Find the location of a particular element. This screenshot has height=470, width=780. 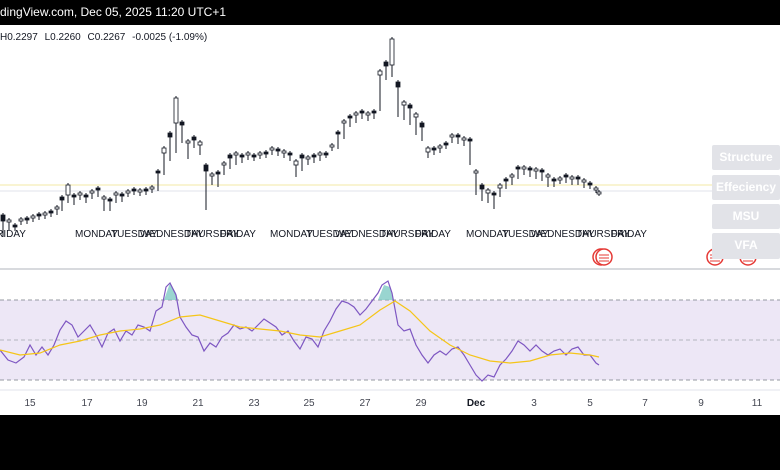

day-label: MONDAY is located at coordinates (487, 234).